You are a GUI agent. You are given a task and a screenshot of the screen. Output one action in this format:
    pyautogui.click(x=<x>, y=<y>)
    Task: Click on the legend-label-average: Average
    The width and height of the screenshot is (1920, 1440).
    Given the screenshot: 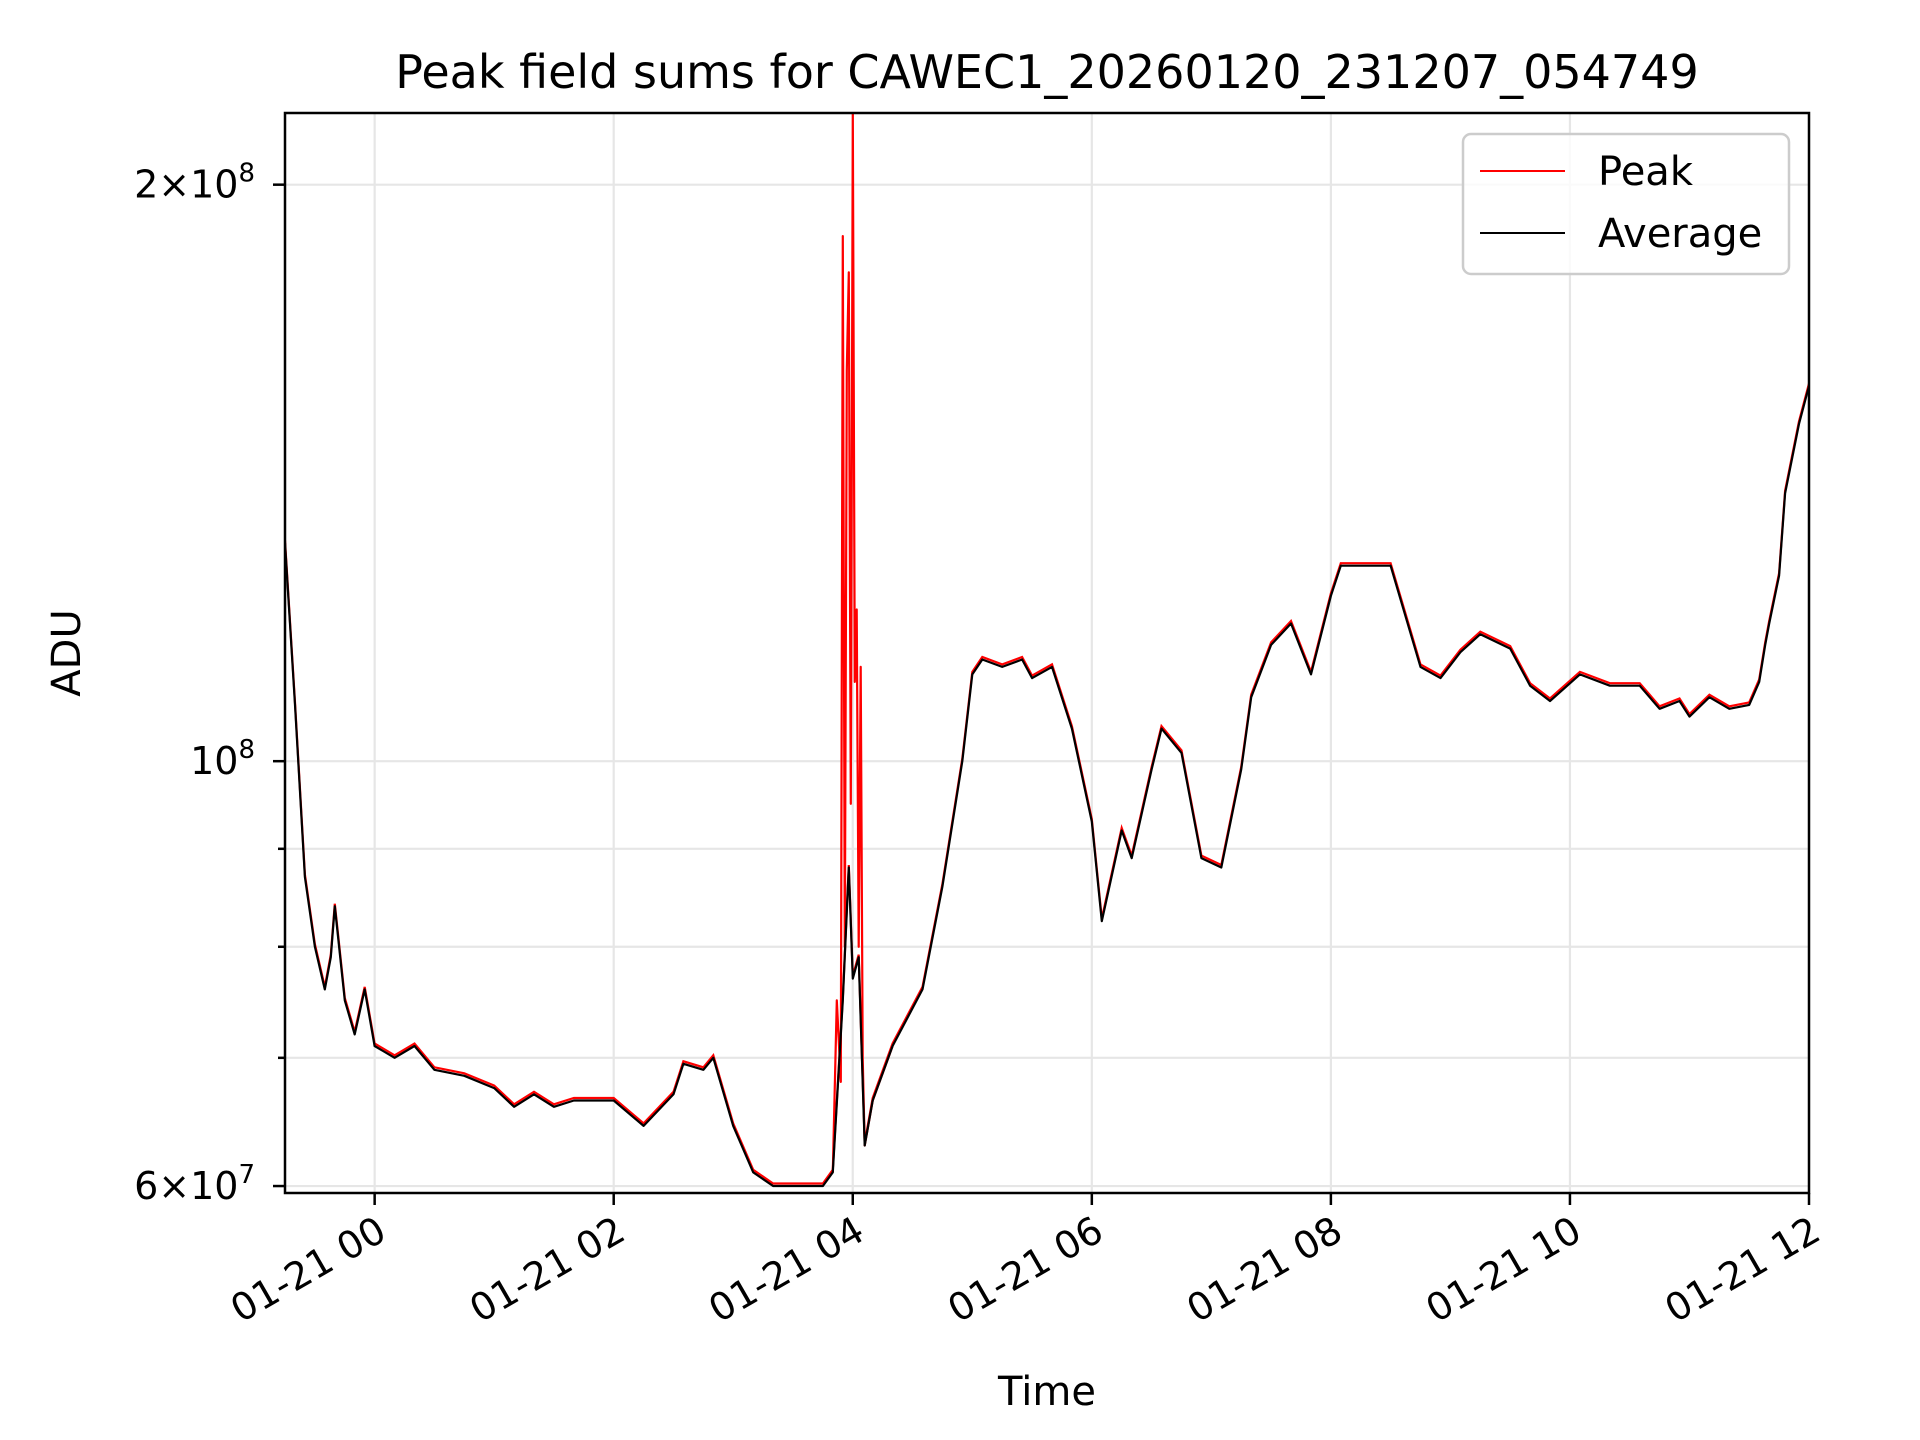 What is the action you would take?
    pyautogui.click(x=1680, y=234)
    